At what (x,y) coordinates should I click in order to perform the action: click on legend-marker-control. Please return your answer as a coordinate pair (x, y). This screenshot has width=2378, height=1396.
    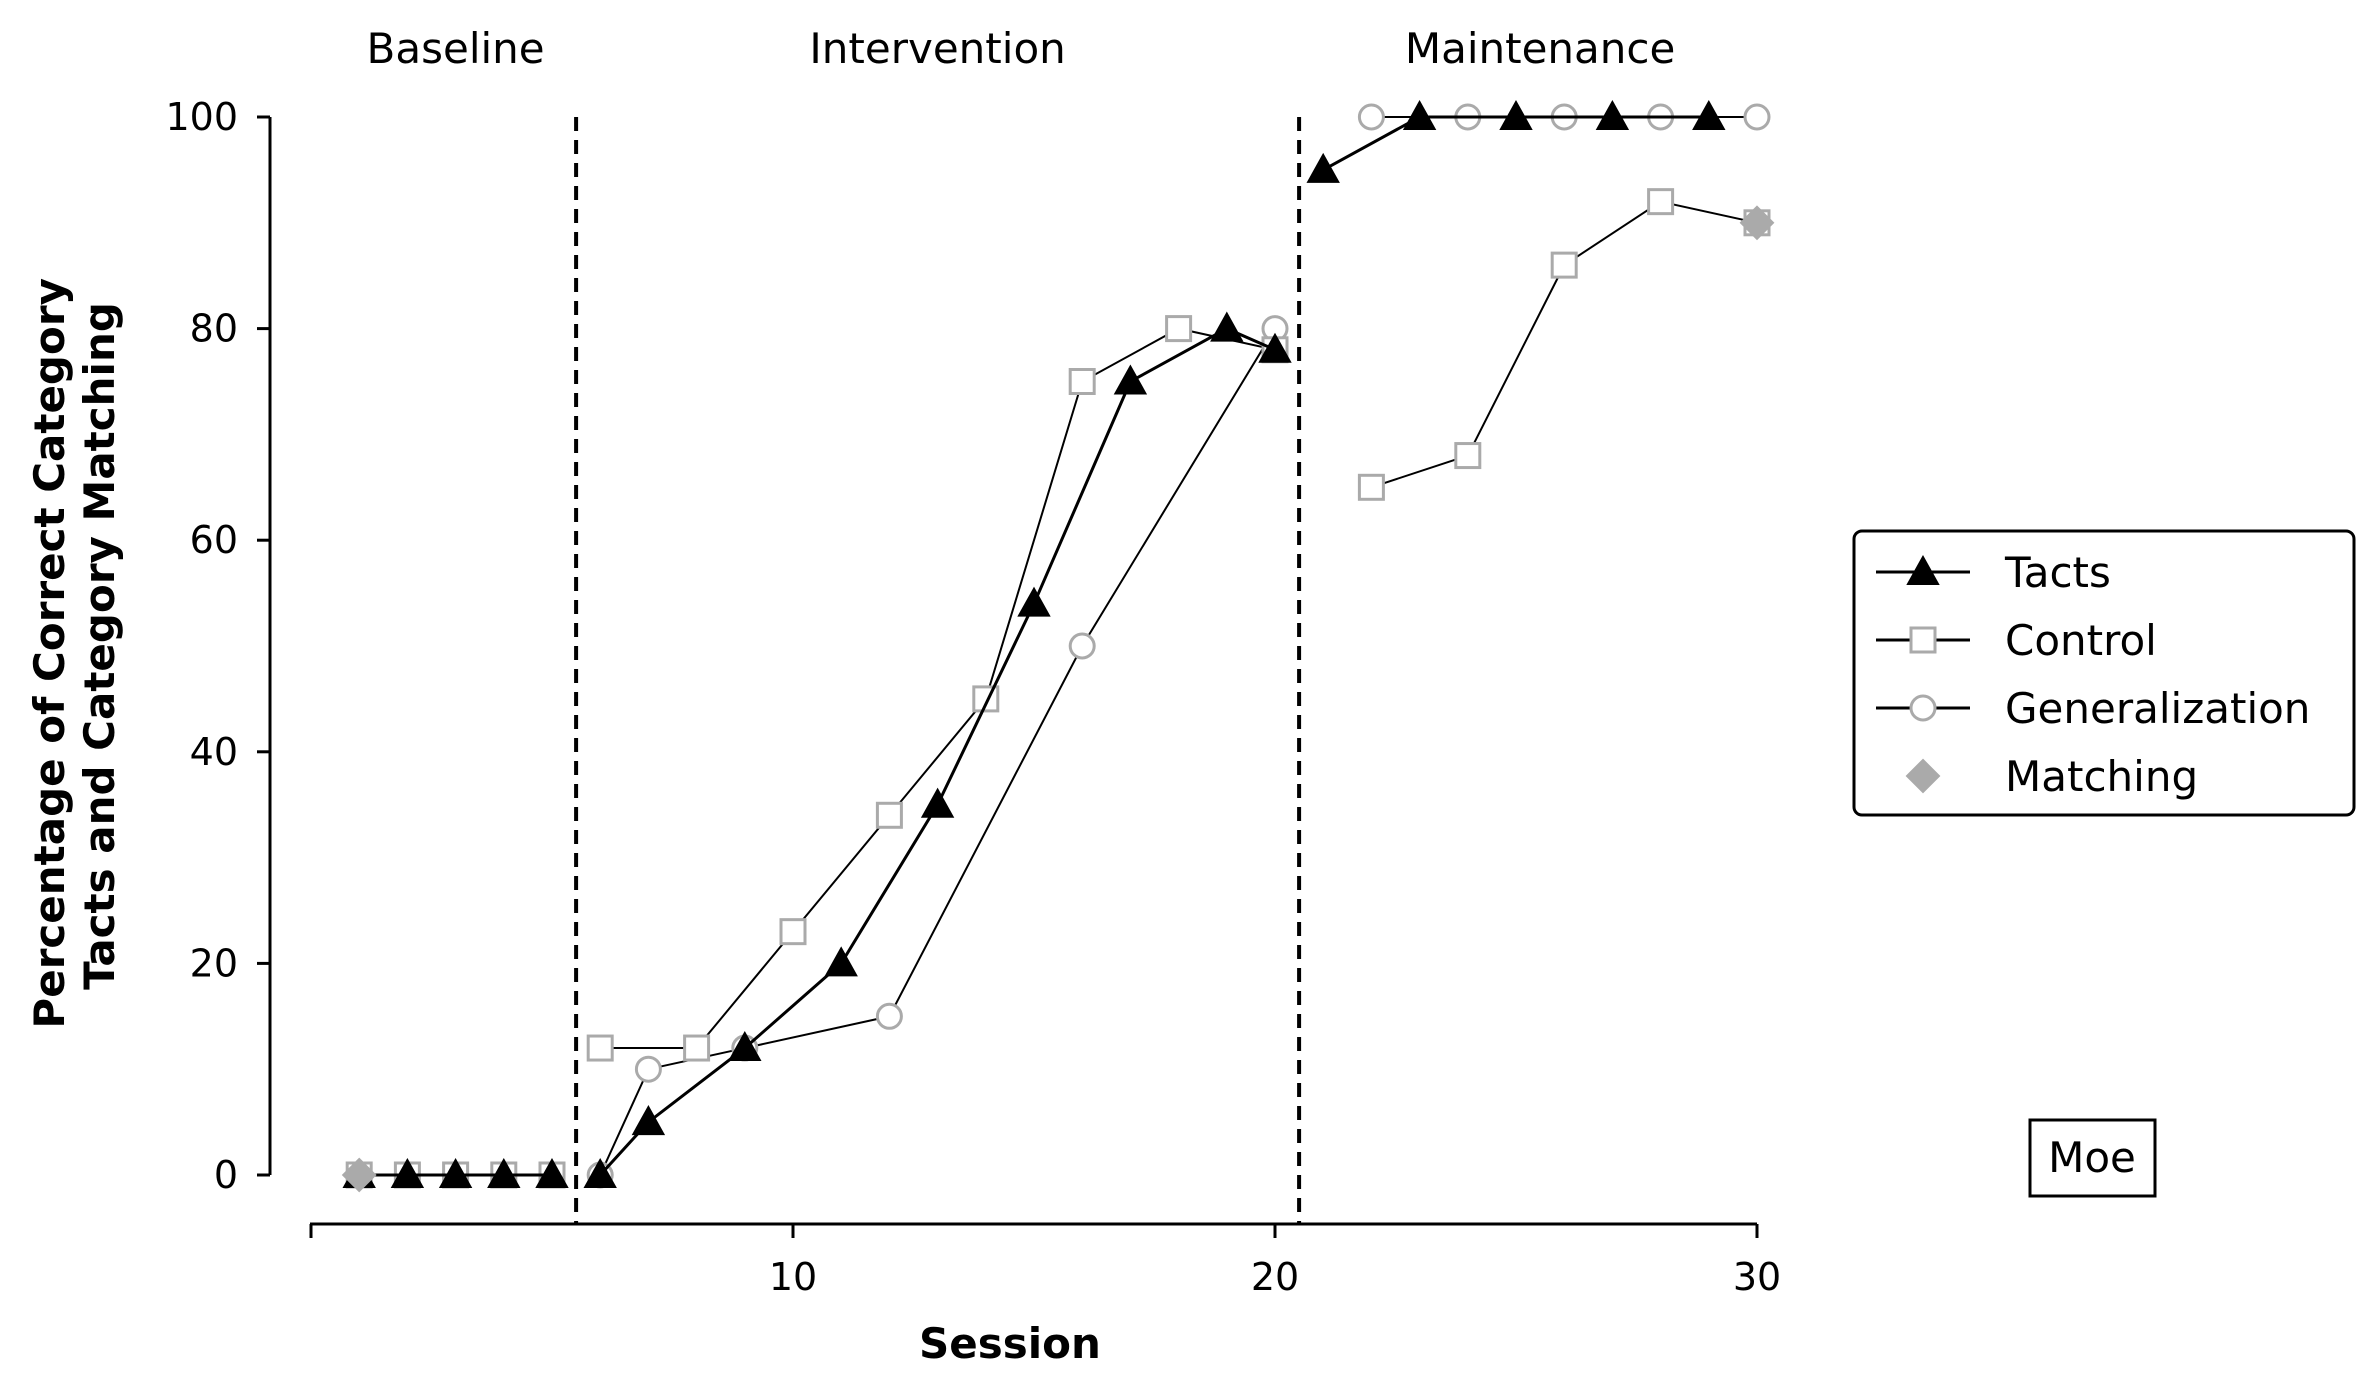
    Looking at the image, I should click on (1923, 640).